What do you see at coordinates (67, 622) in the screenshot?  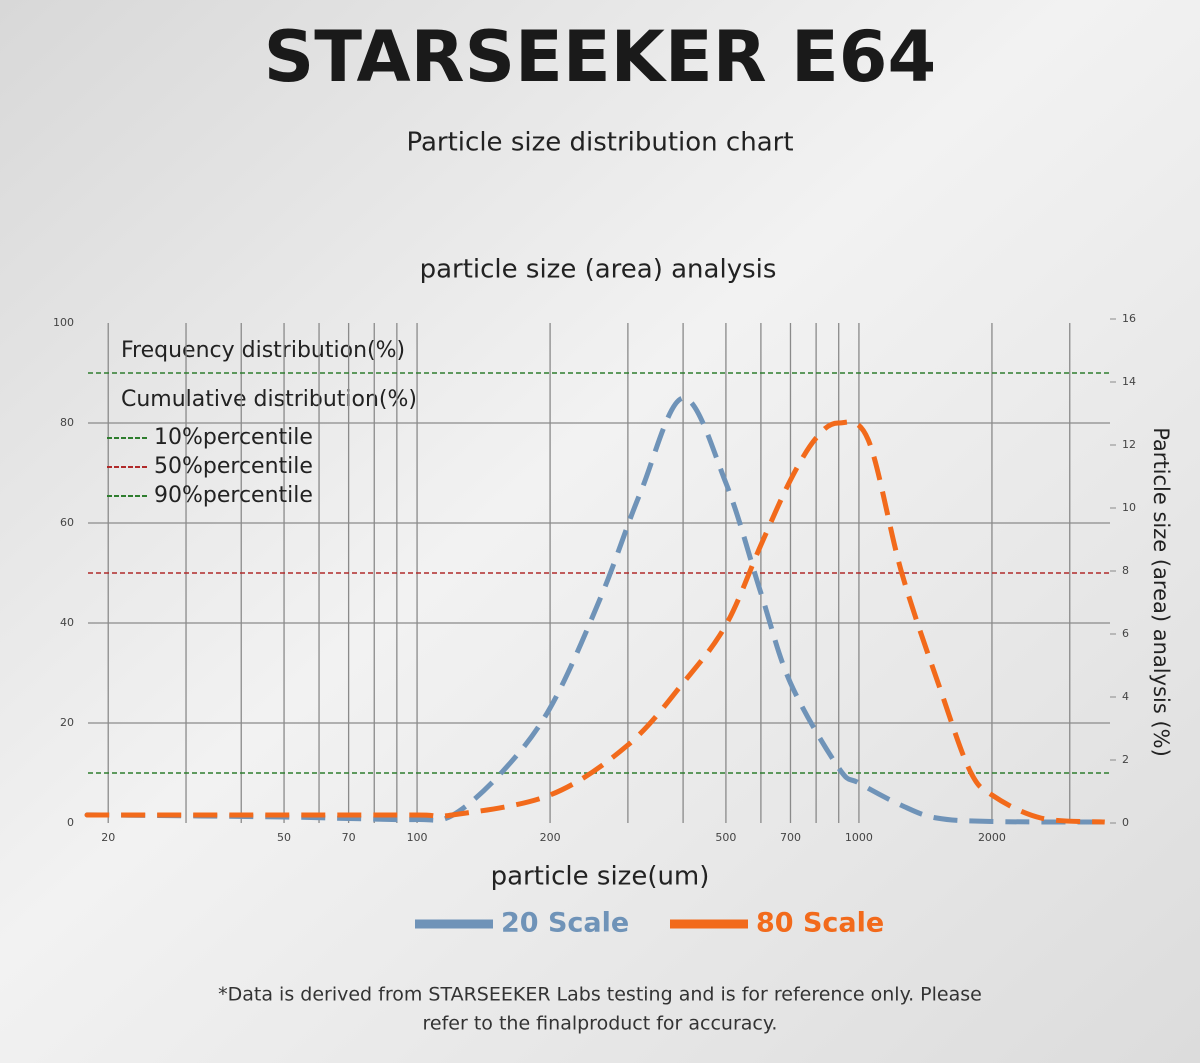 I see `y-tick-label: 40` at bounding box center [67, 622].